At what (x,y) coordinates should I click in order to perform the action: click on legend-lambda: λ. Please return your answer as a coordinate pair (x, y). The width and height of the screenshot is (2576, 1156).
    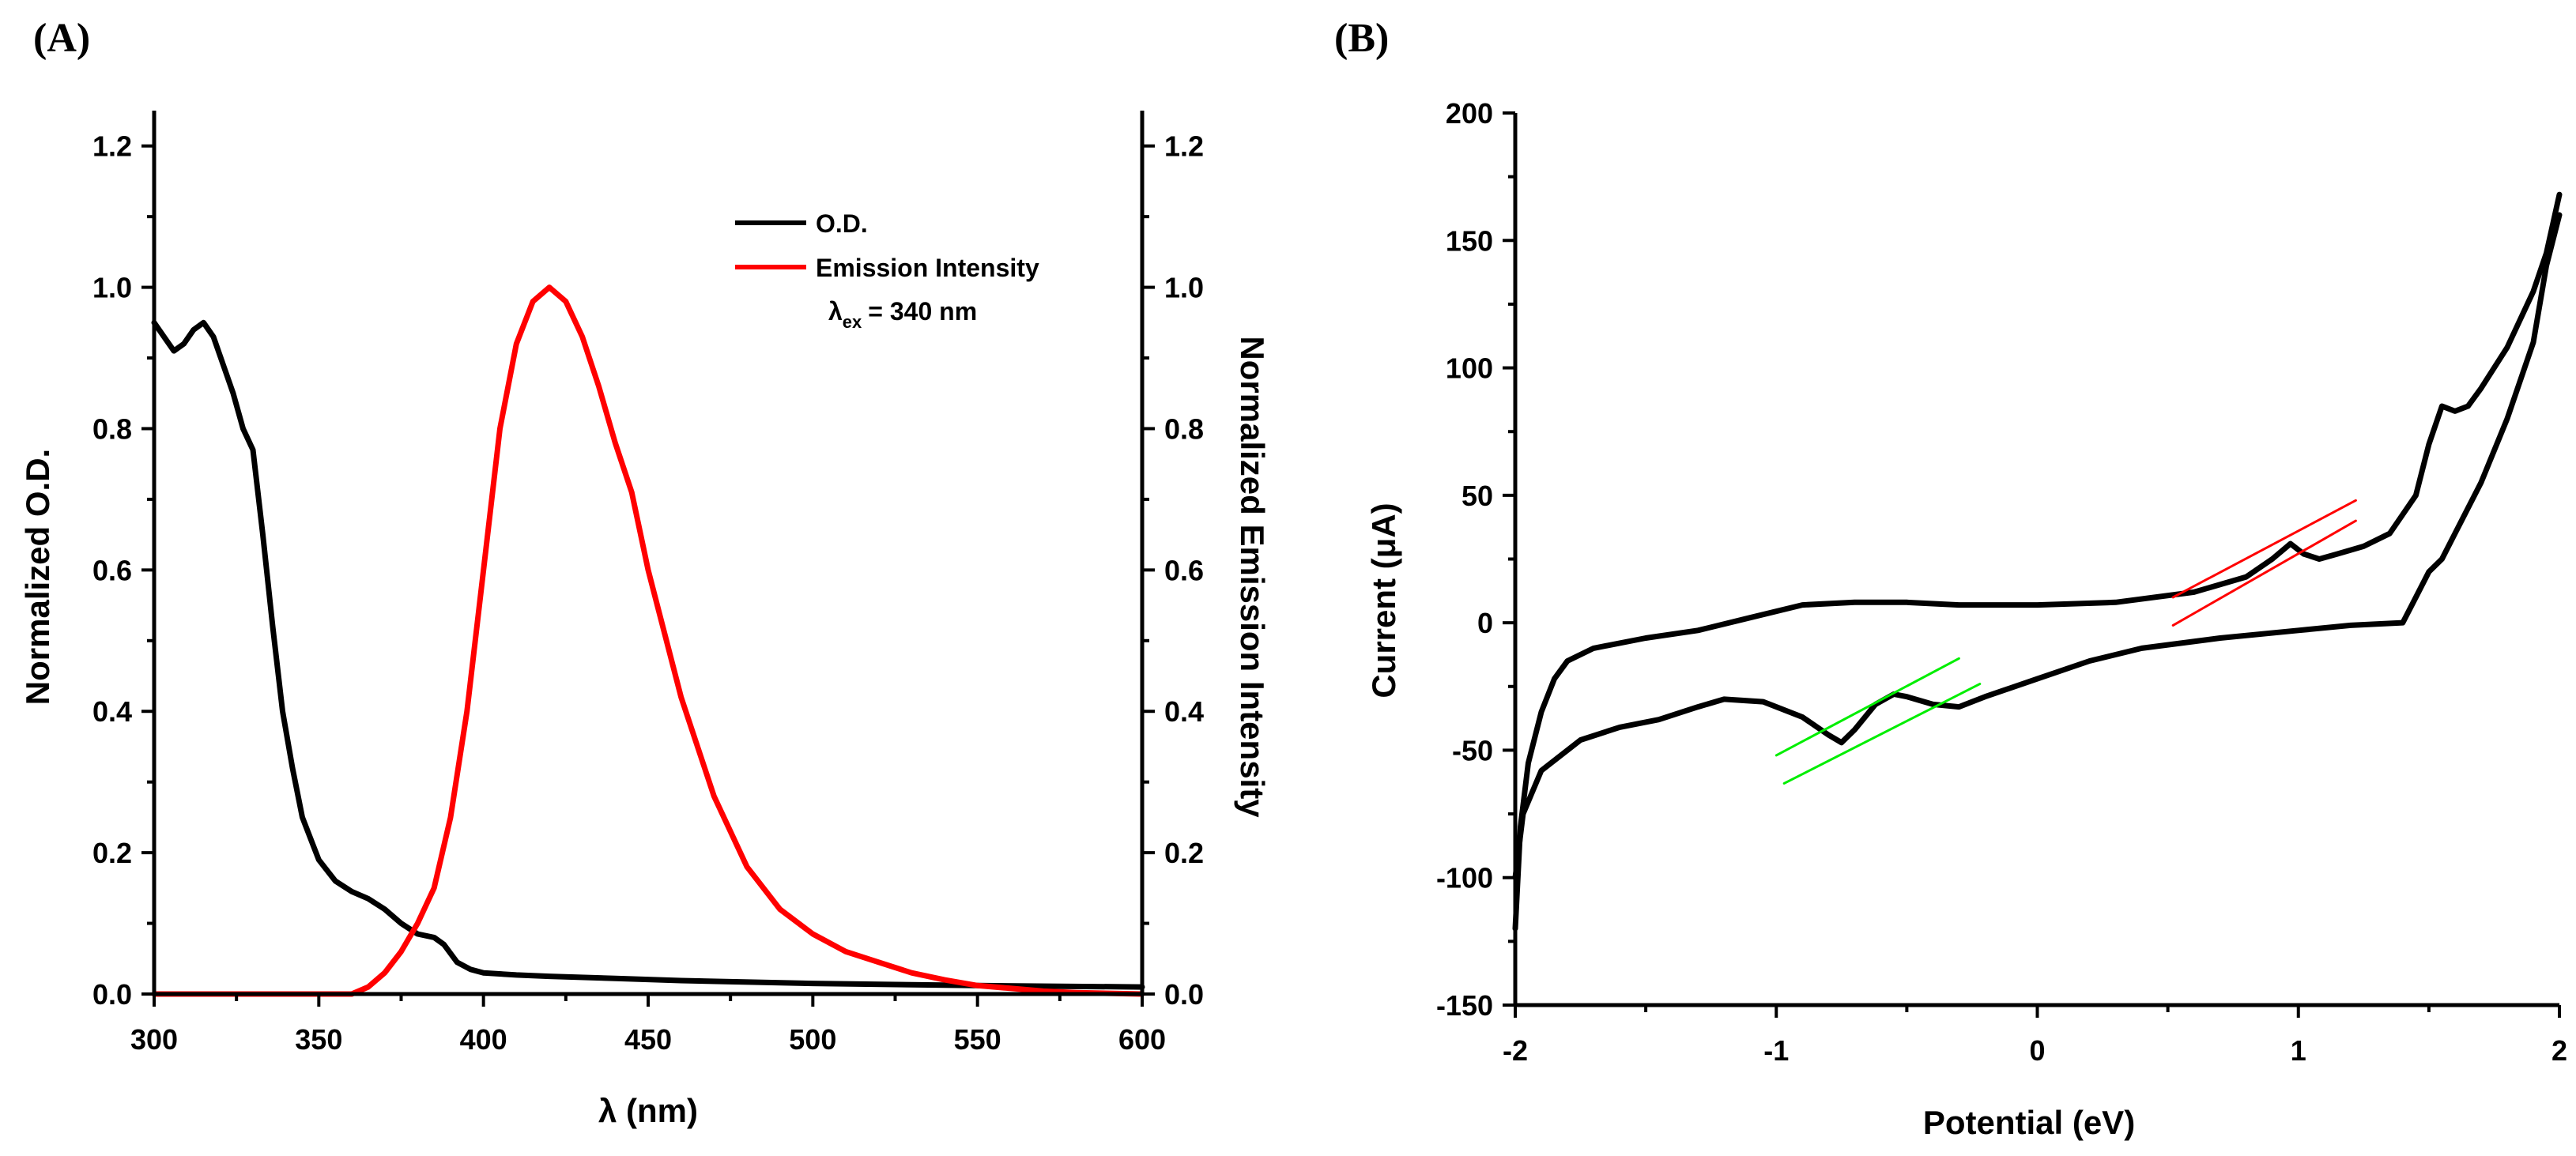
    Looking at the image, I should click on (836, 311).